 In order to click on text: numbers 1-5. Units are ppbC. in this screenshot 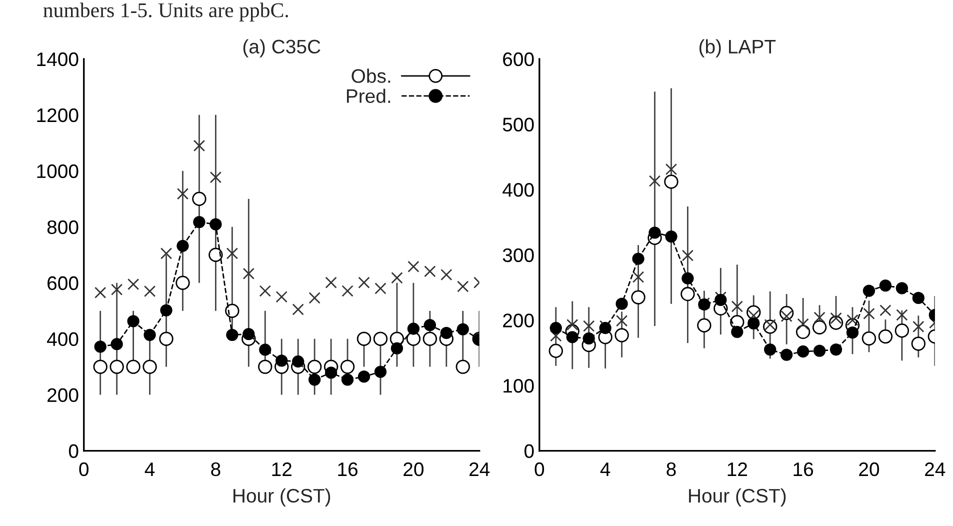, I will do `click(165, 12)`.